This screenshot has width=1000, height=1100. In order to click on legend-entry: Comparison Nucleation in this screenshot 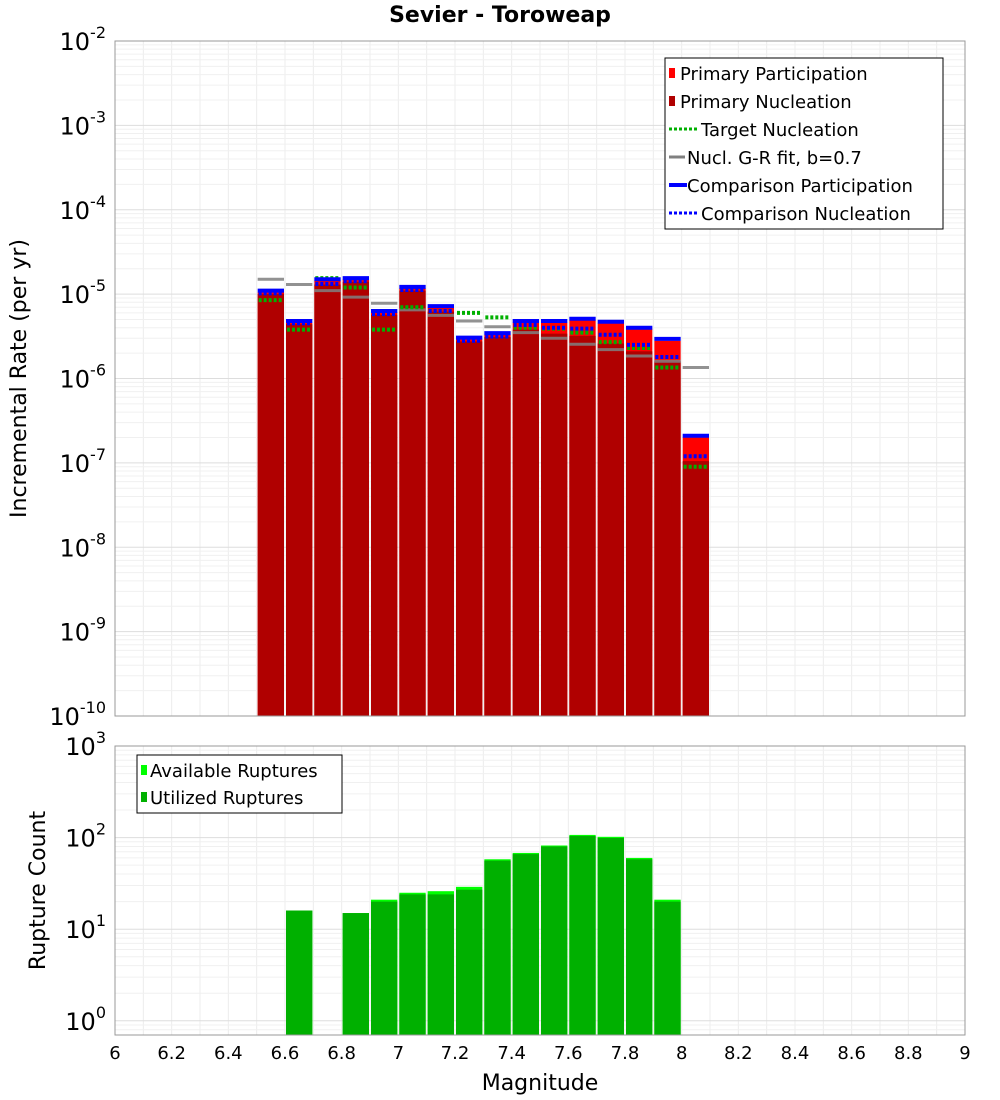, I will do `click(790, 214)`.